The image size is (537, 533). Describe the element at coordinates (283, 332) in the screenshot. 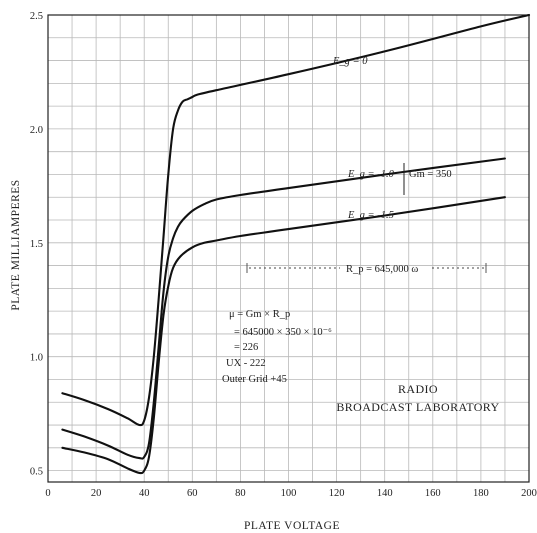

I see `mu-formula-line-2: = 645000 × 350 × 10⁻⁶` at that location.